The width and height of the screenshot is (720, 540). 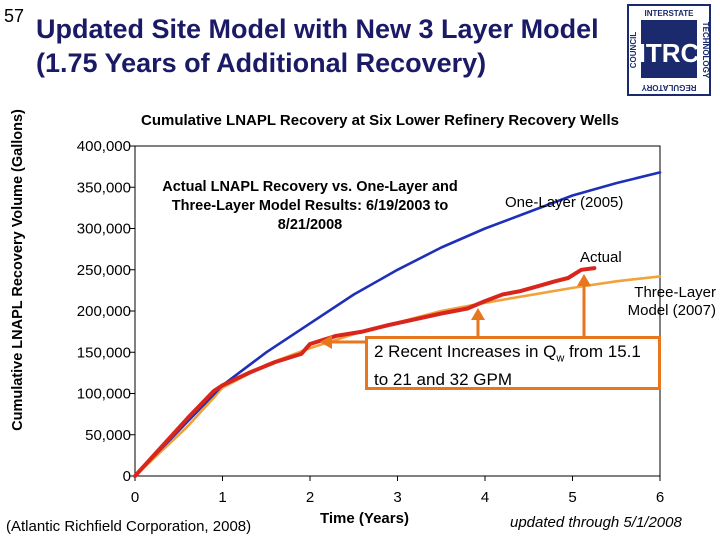 I want to click on y-tick-label: 200,000, so click(x=104, y=311).